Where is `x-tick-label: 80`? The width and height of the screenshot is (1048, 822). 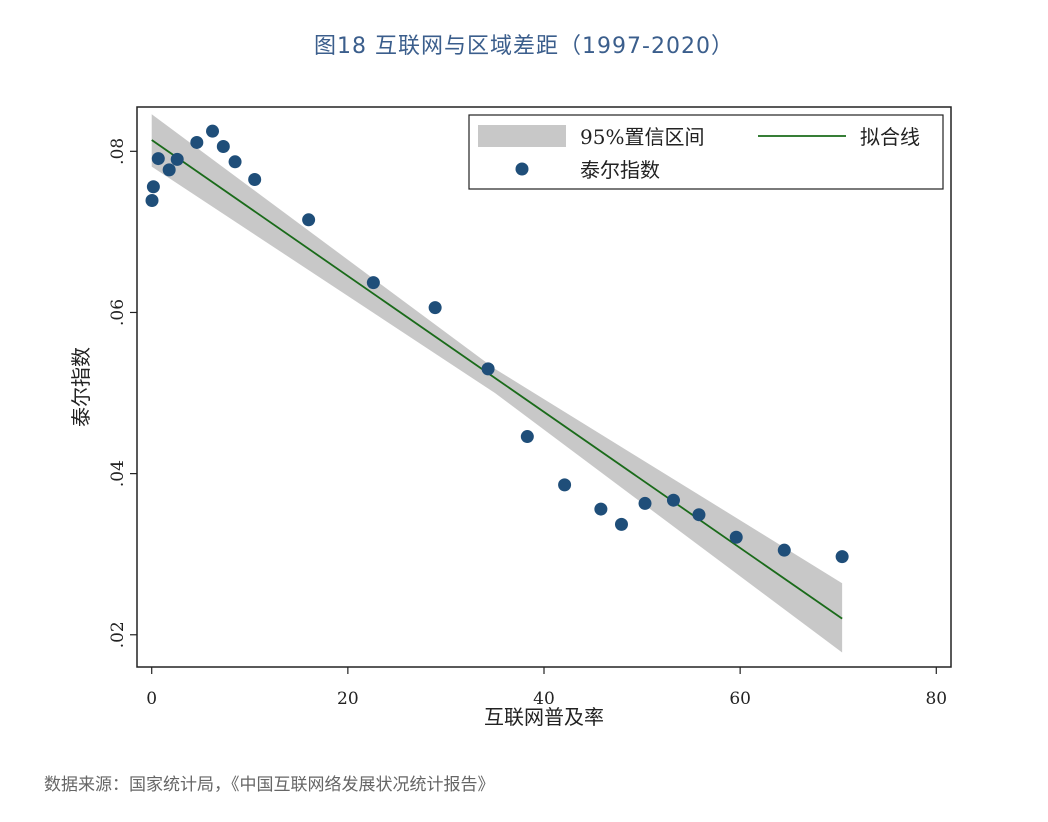 x-tick-label: 80 is located at coordinates (936, 699).